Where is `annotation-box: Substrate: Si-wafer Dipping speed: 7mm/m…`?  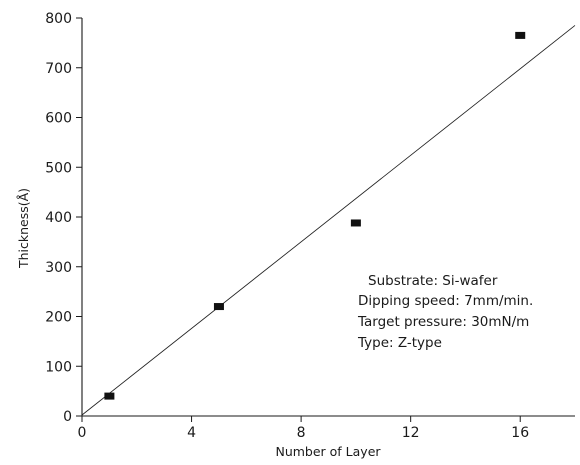 annotation-box: Substrate: Si-wafer Dipping speed: 7mm/m… is located at coordinates (445, 312).